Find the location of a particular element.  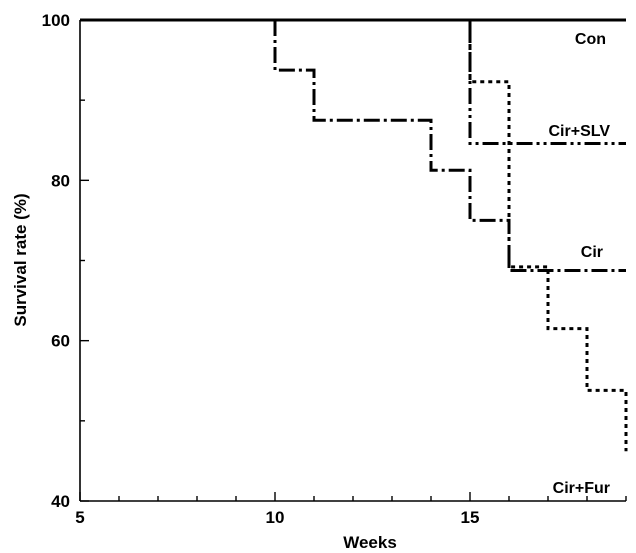

y-ticks is located at coordinates (84, 260).